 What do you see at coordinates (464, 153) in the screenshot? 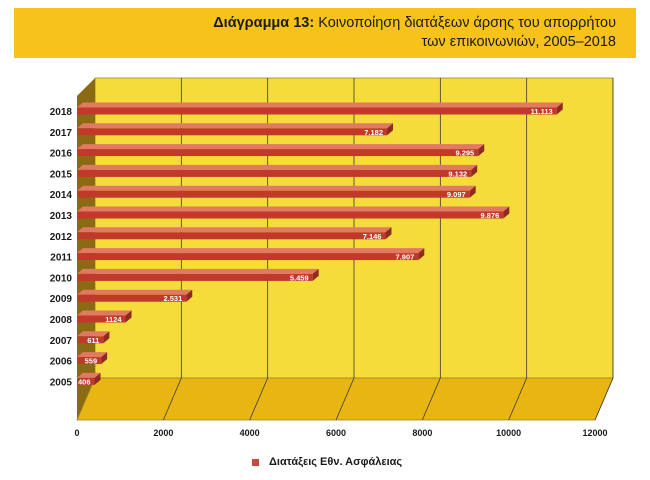
I see `data-label: 9.295` at bounding box center [464, 153].